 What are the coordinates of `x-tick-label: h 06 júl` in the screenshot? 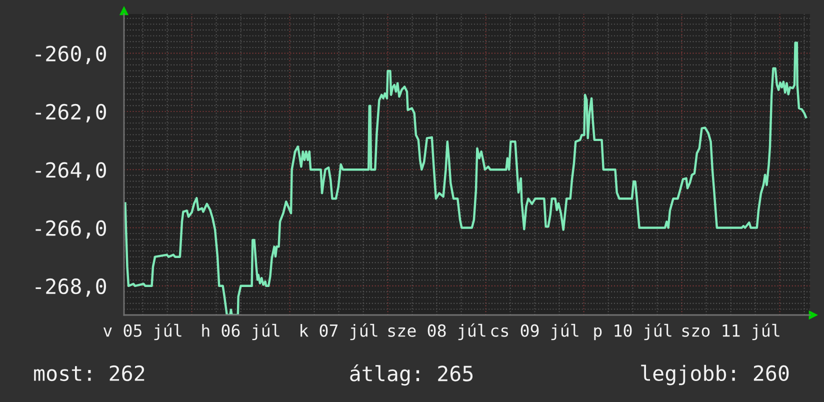 It's located at (241, 331).